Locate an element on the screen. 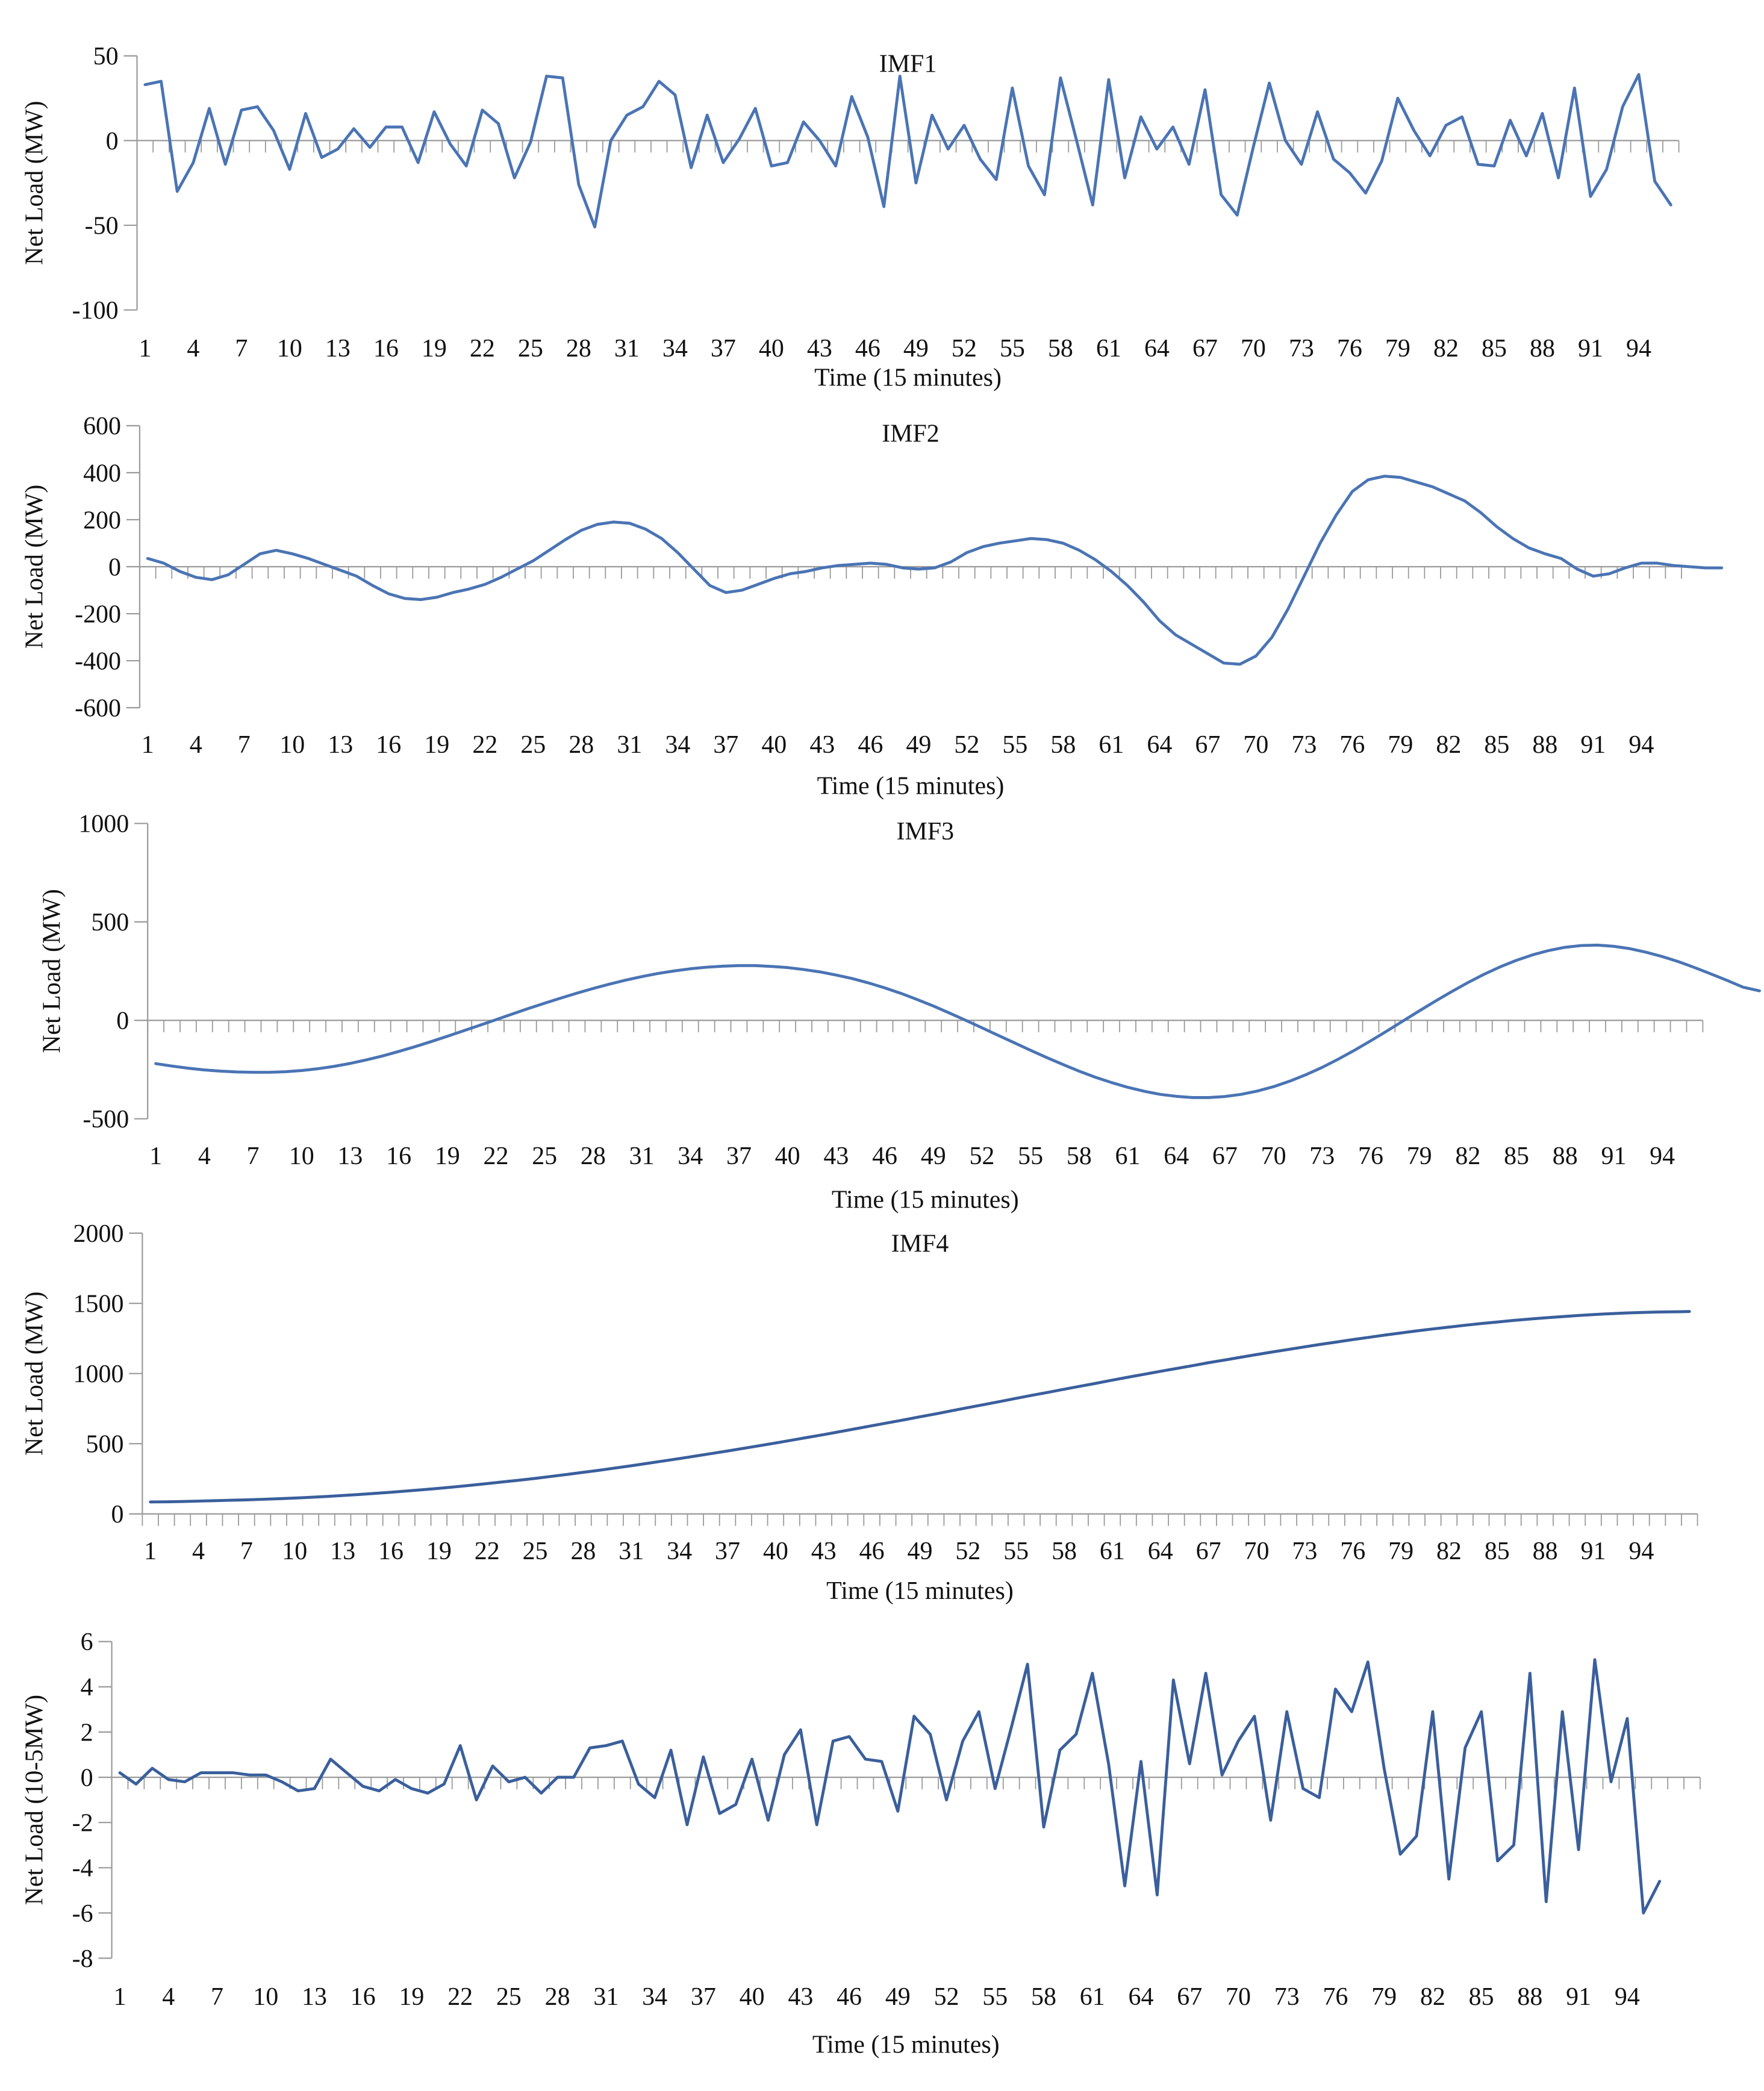  x-tick-label: 22 is located at coordinates (496, 1156).